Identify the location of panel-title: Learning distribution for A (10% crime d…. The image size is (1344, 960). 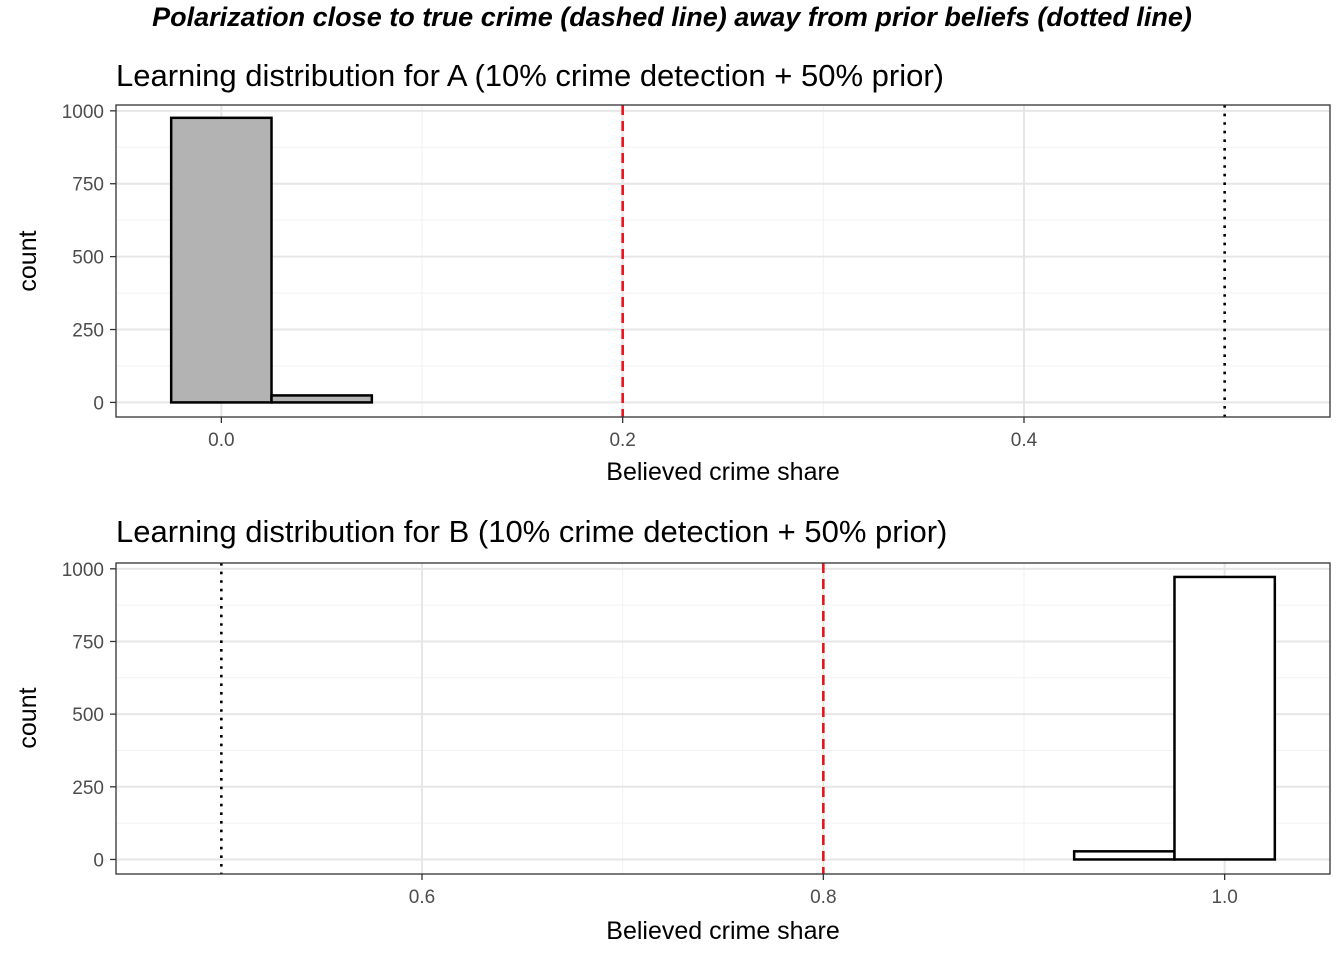
(530, 75).